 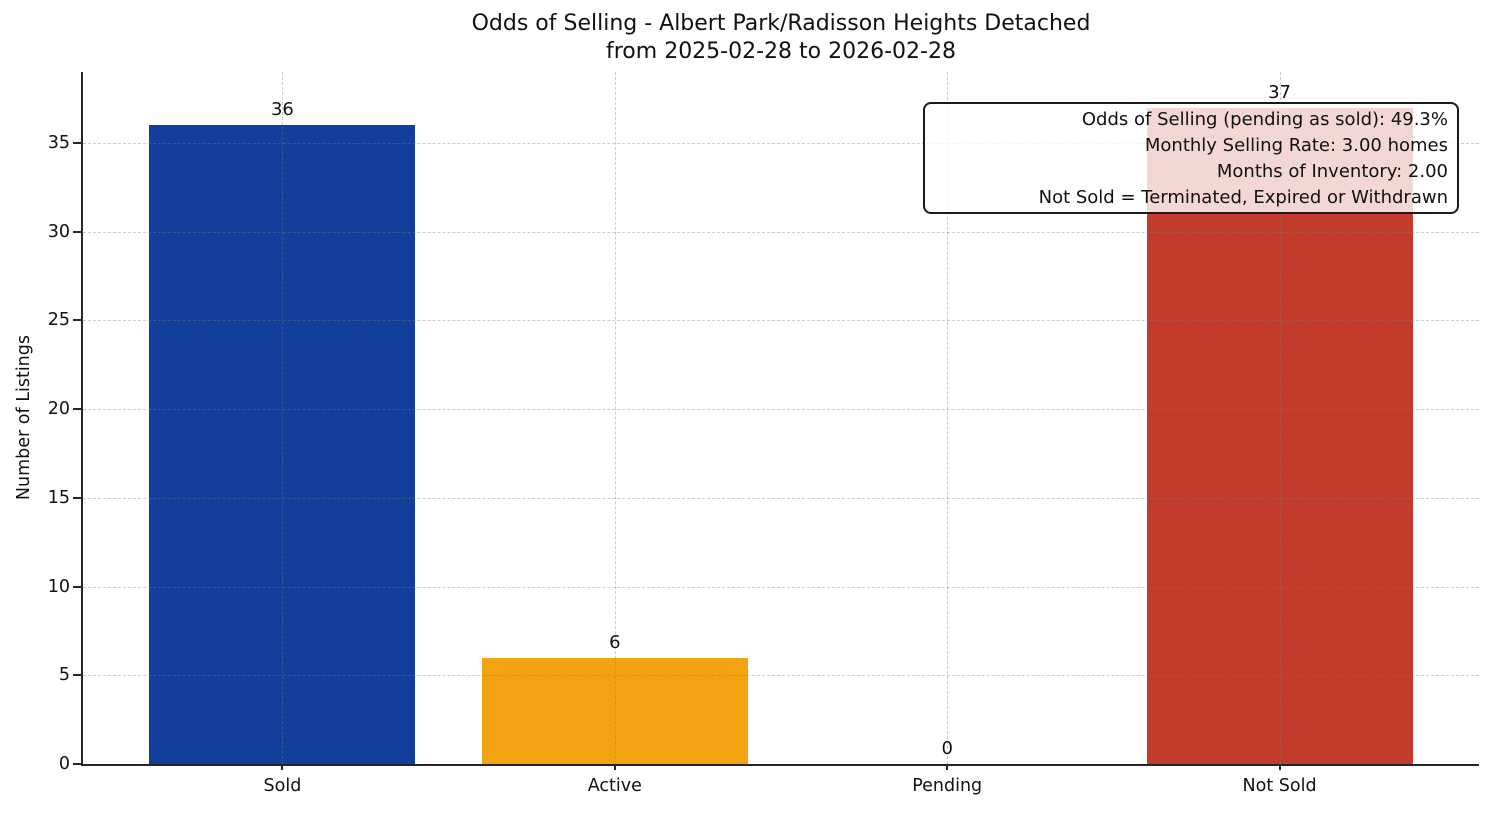 I want to click on bar-value-label: 36, so click(x=282, y=110).